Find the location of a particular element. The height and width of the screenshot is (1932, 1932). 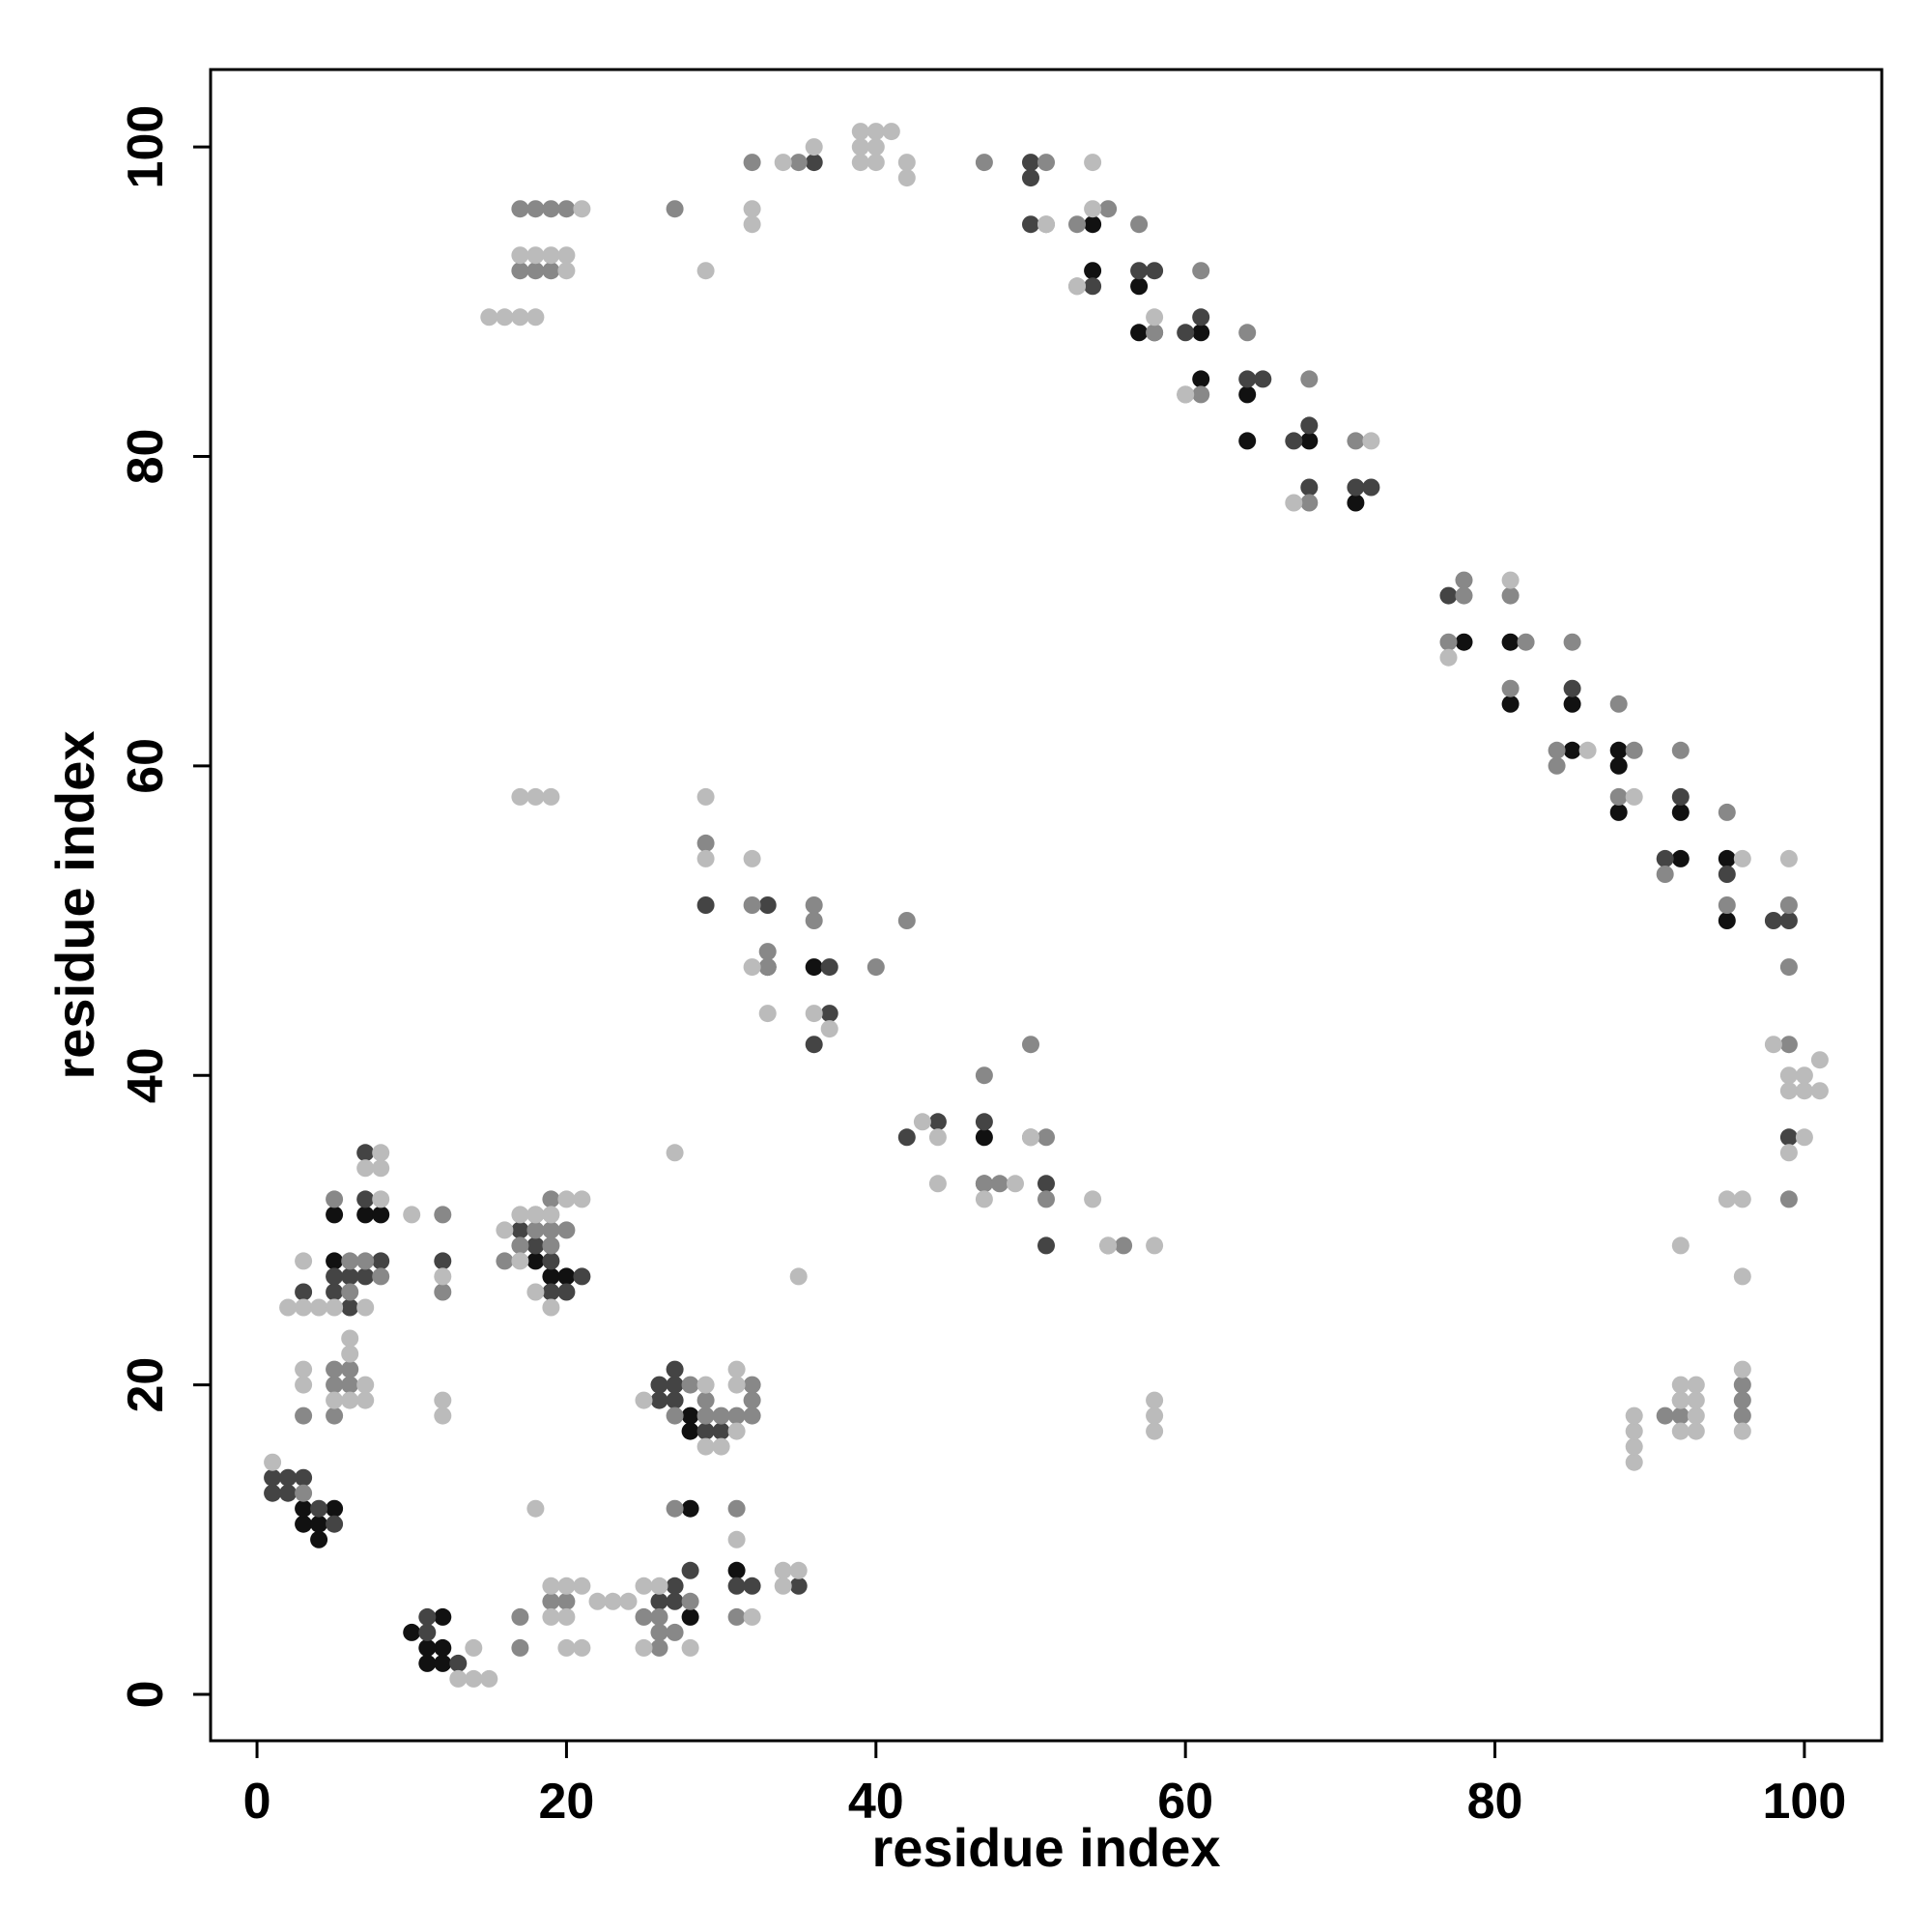

x-tick-label: 100 is located at coordinates (1805, 1802).